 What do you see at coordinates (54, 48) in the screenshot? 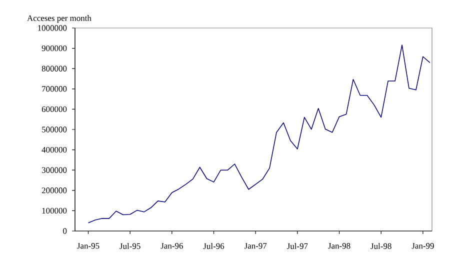
I see `y-tick-label: 900000` at bounding box center [54, 48].